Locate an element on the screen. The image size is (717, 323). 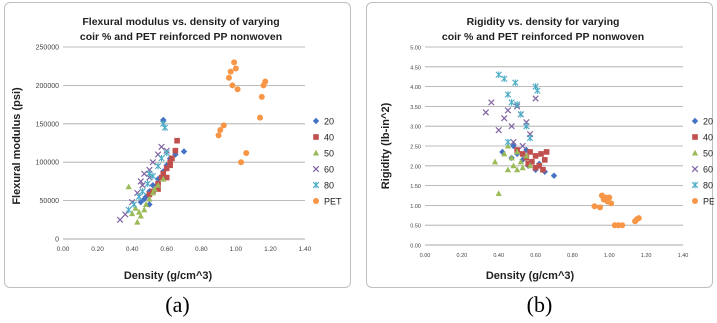
chart-a-legend-label: 40 is located at coordinates (329, 138).